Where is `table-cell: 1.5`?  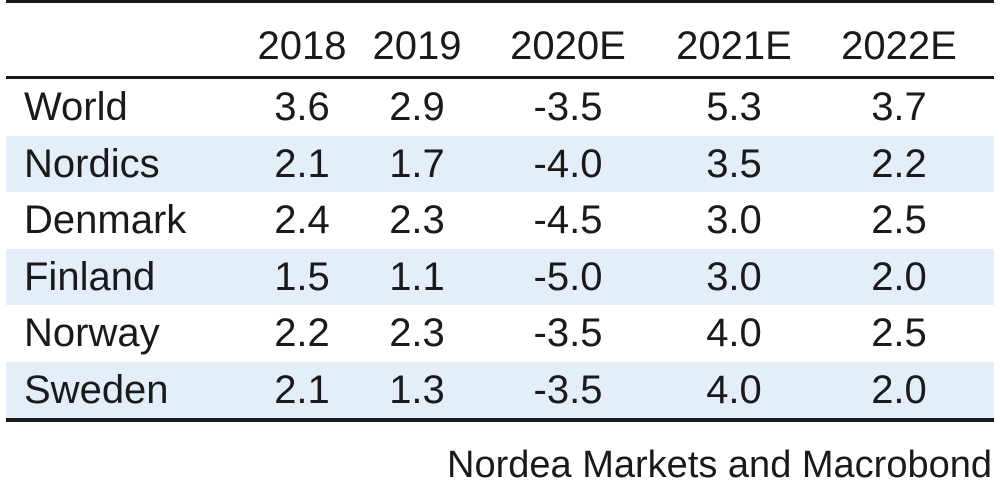
table-cell: 1.5 is located at coordinates (302, 276).